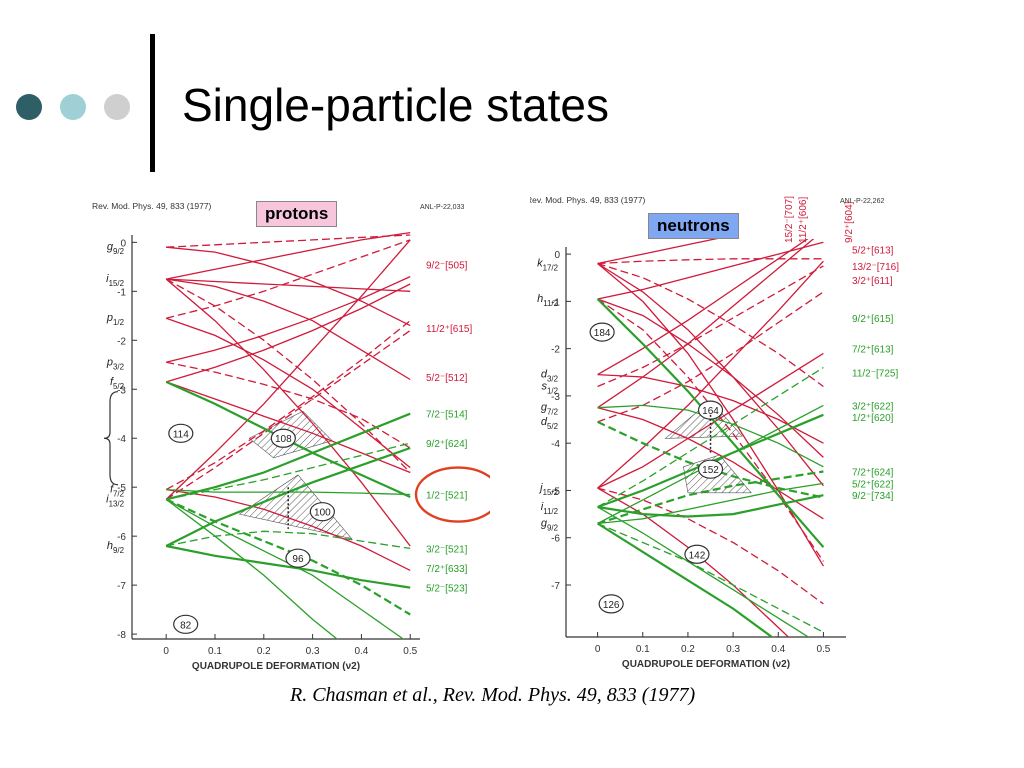 The height and width of the screenshot is (768, 1024). Describe the element at coordinates (873, 319) in the screenshot. I see `nilsson-label: 9/2⁺[615]` at that location.